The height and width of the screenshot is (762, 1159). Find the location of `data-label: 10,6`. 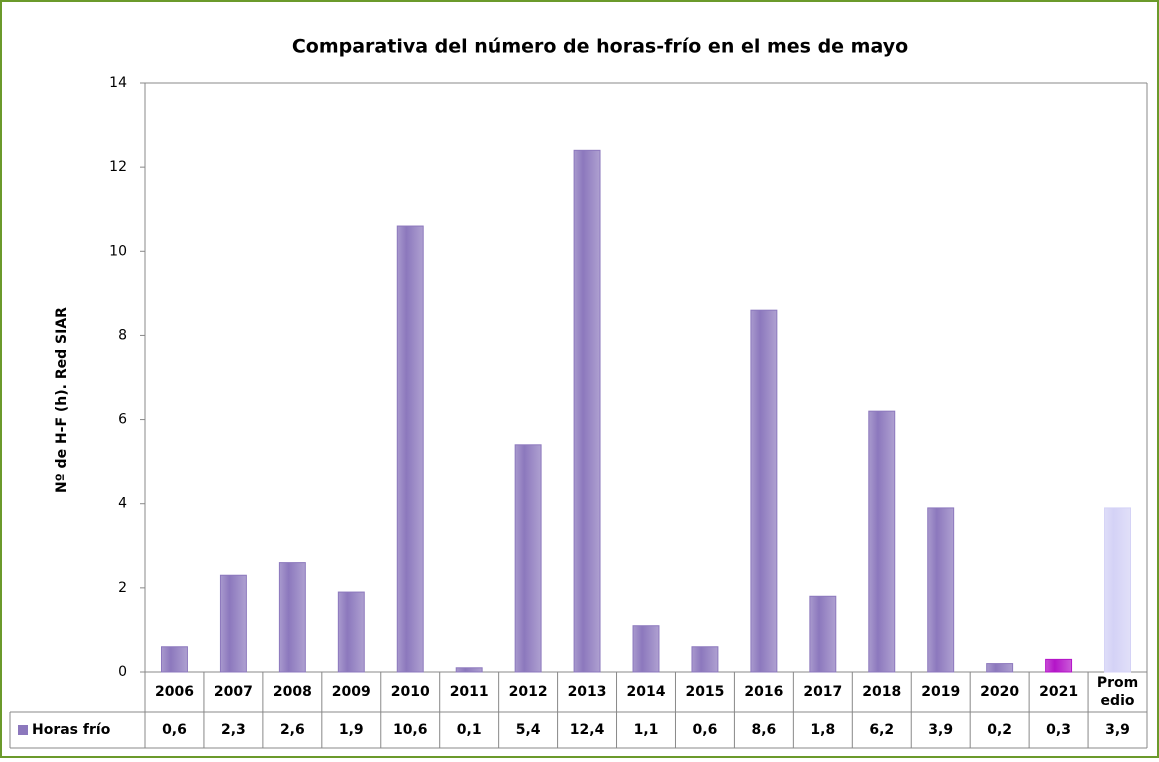

data-label: 10,6 is located at coordinates (410, 730).